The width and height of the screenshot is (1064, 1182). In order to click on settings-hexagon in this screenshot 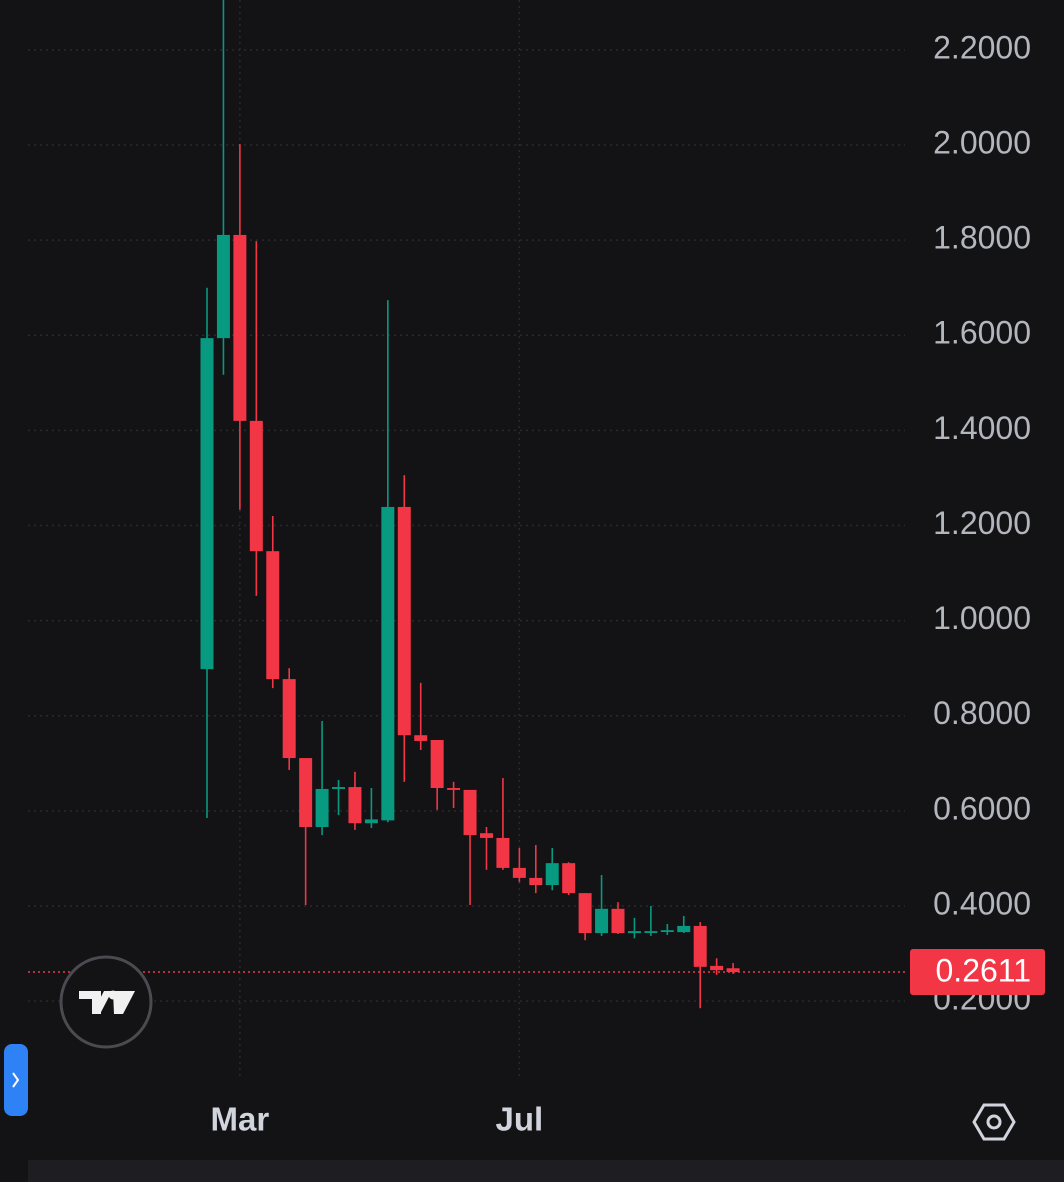, I will do `click(994, 1122)`.